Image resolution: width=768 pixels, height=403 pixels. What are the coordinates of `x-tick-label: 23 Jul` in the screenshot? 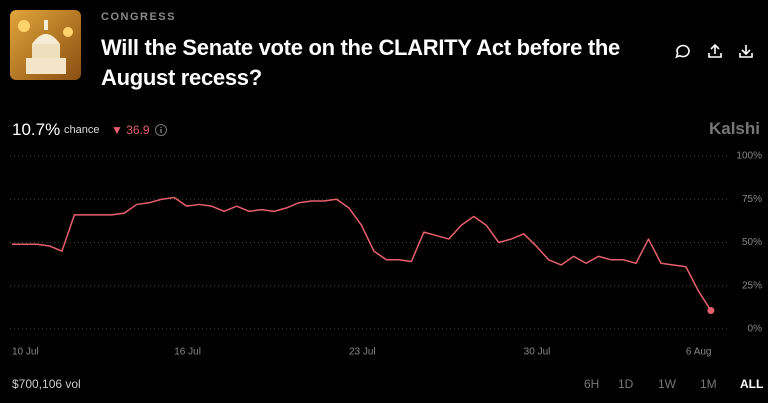 It's located at (362, 352).